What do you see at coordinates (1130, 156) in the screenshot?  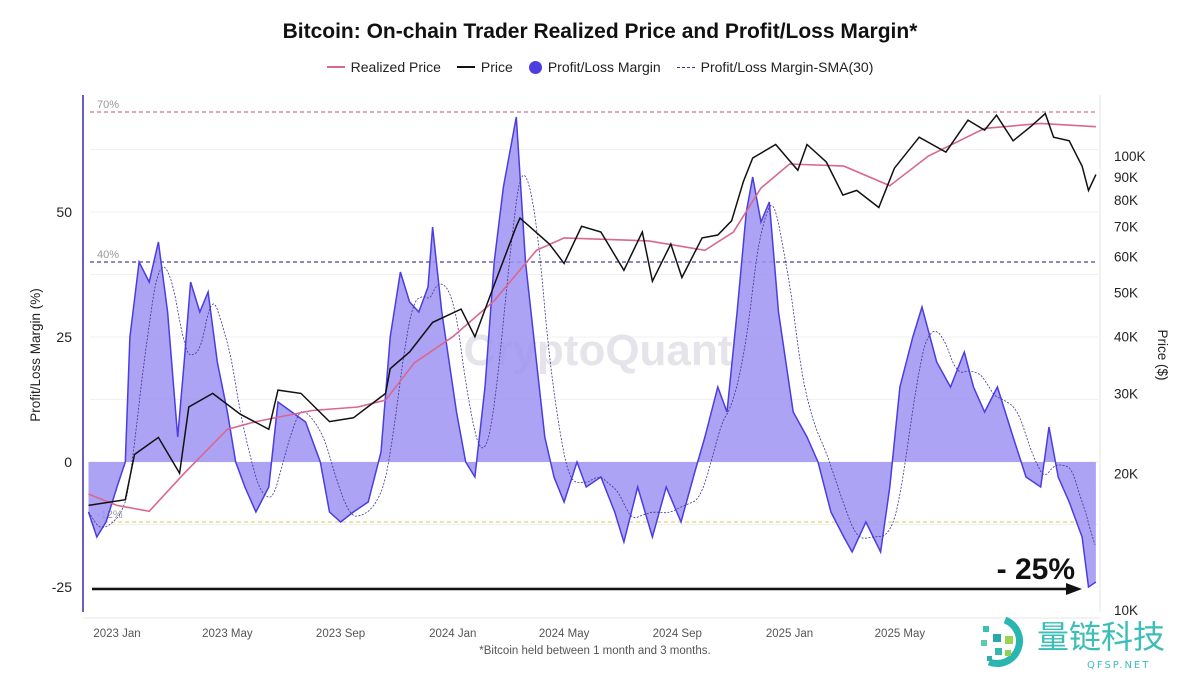 I see `y-right-tick-label: 100K` at bounding box center [1130, 156].